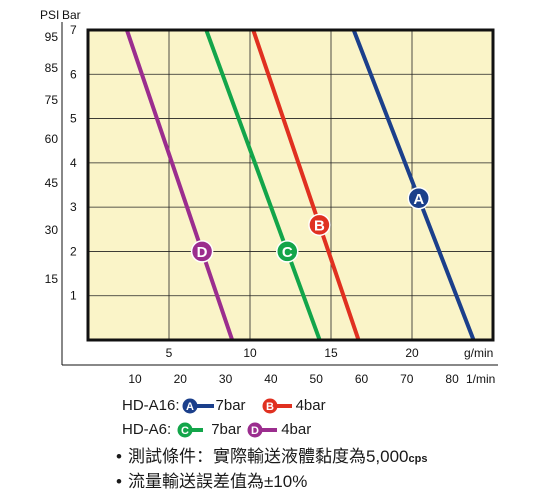 The height and width of the screenshot is (500, 550). What do you see at coordinates (230, 405) in the screenshot?
I see `legend-label-a: 7bar` at bounding box center [230, 405].